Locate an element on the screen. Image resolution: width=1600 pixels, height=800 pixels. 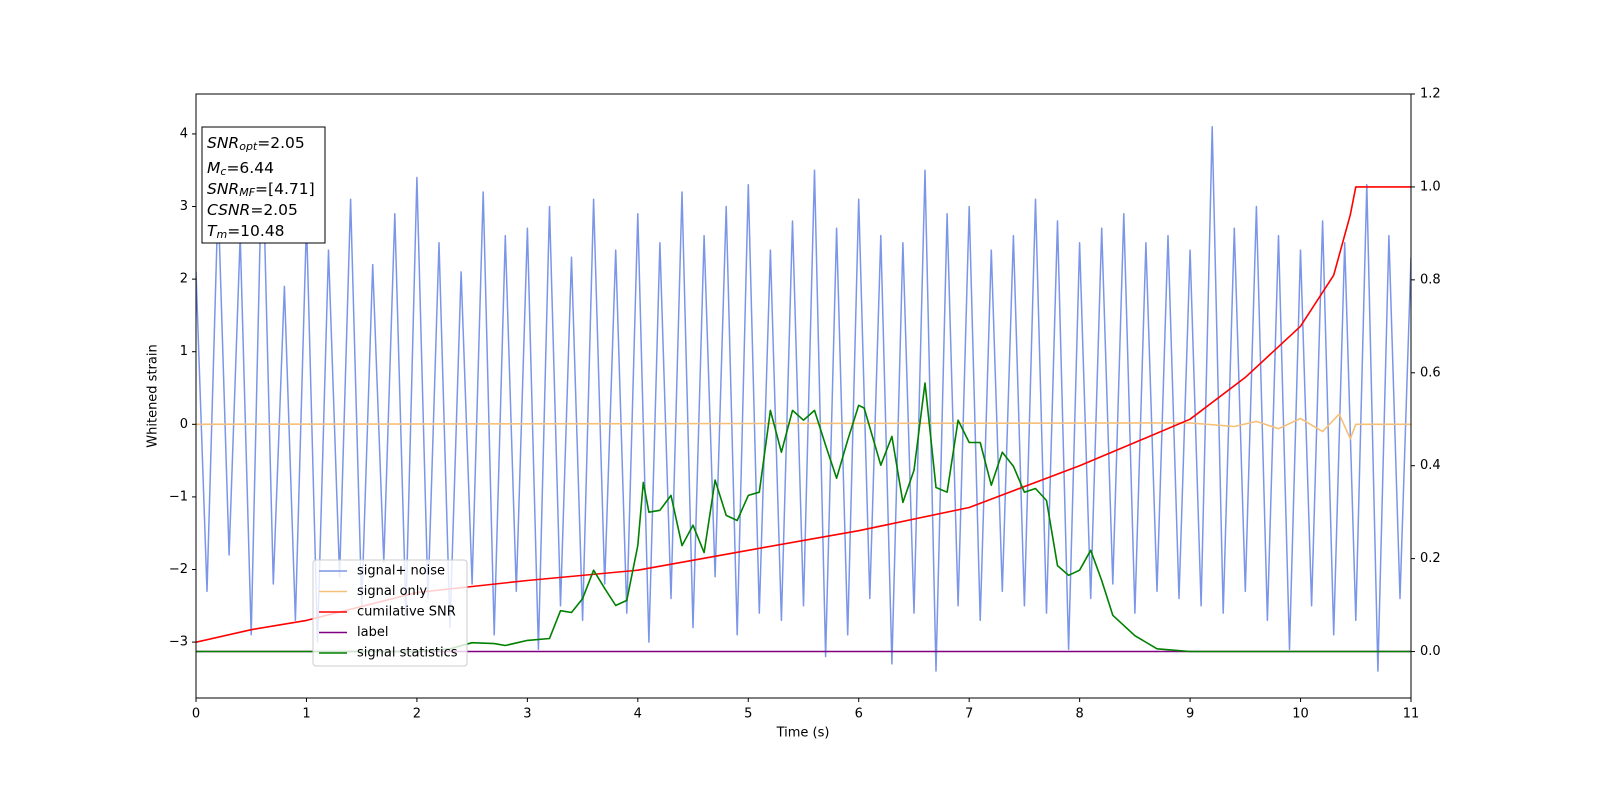
x-tick-label: 1 is located at coordinates (306, 714).